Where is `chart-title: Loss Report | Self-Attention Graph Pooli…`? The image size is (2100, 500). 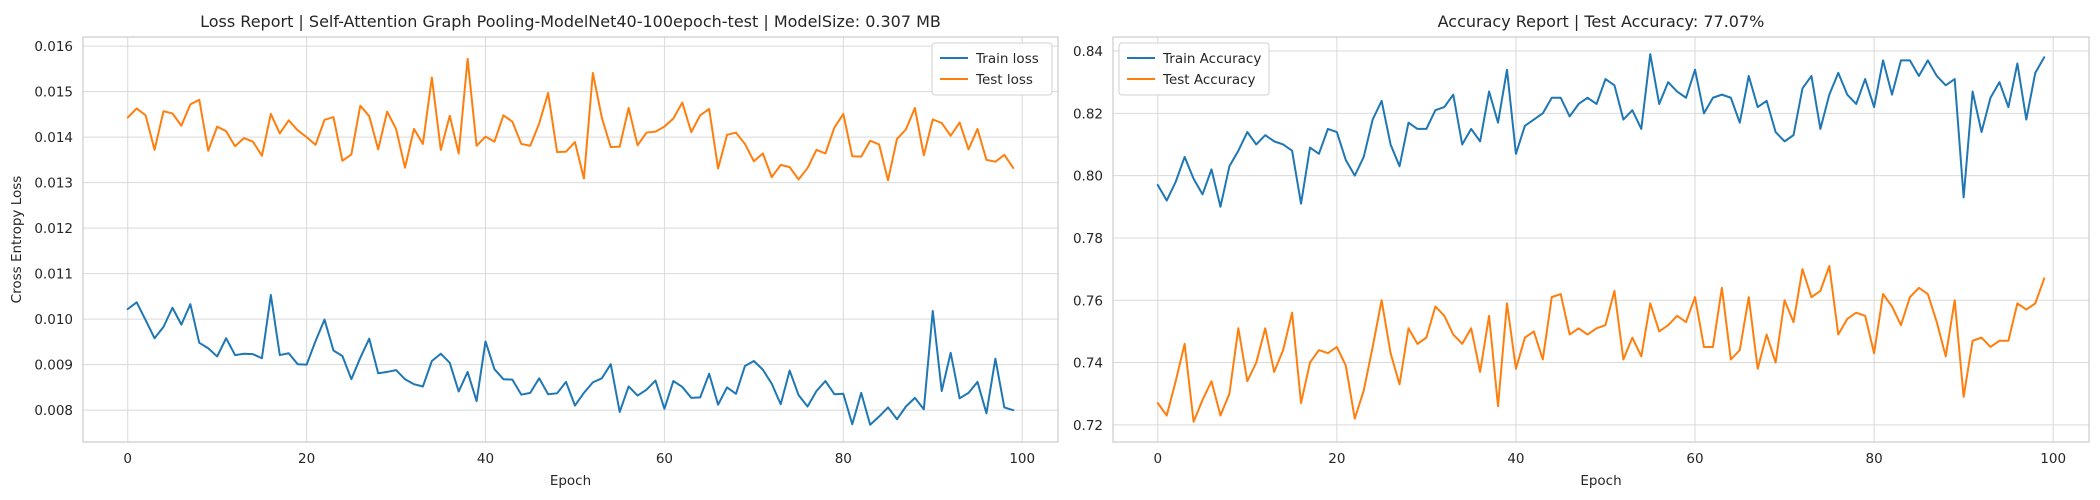
chart-title: Loss Report | Self-Attention Graph Pooli… is located at coordinates (570, 21).